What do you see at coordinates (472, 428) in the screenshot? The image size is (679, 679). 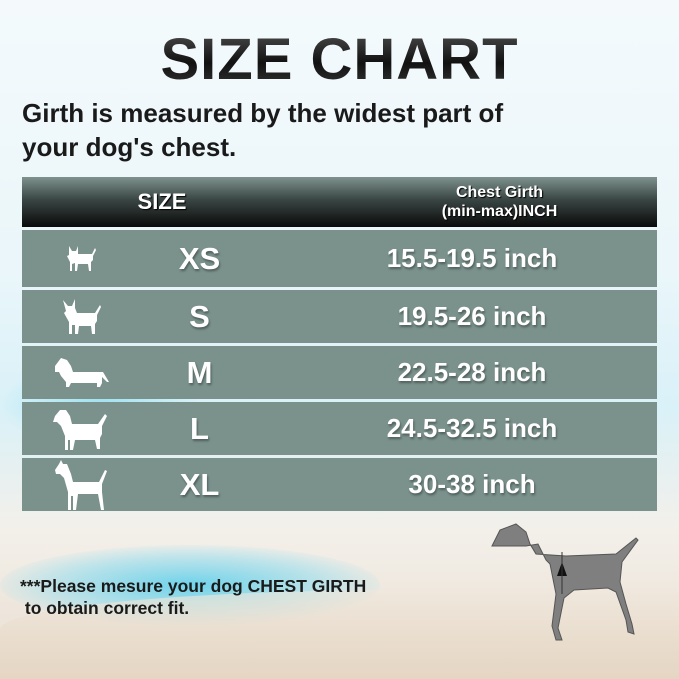 I see `girth-value: 24.5-32.5 inch` at bounding box center [472, 428].